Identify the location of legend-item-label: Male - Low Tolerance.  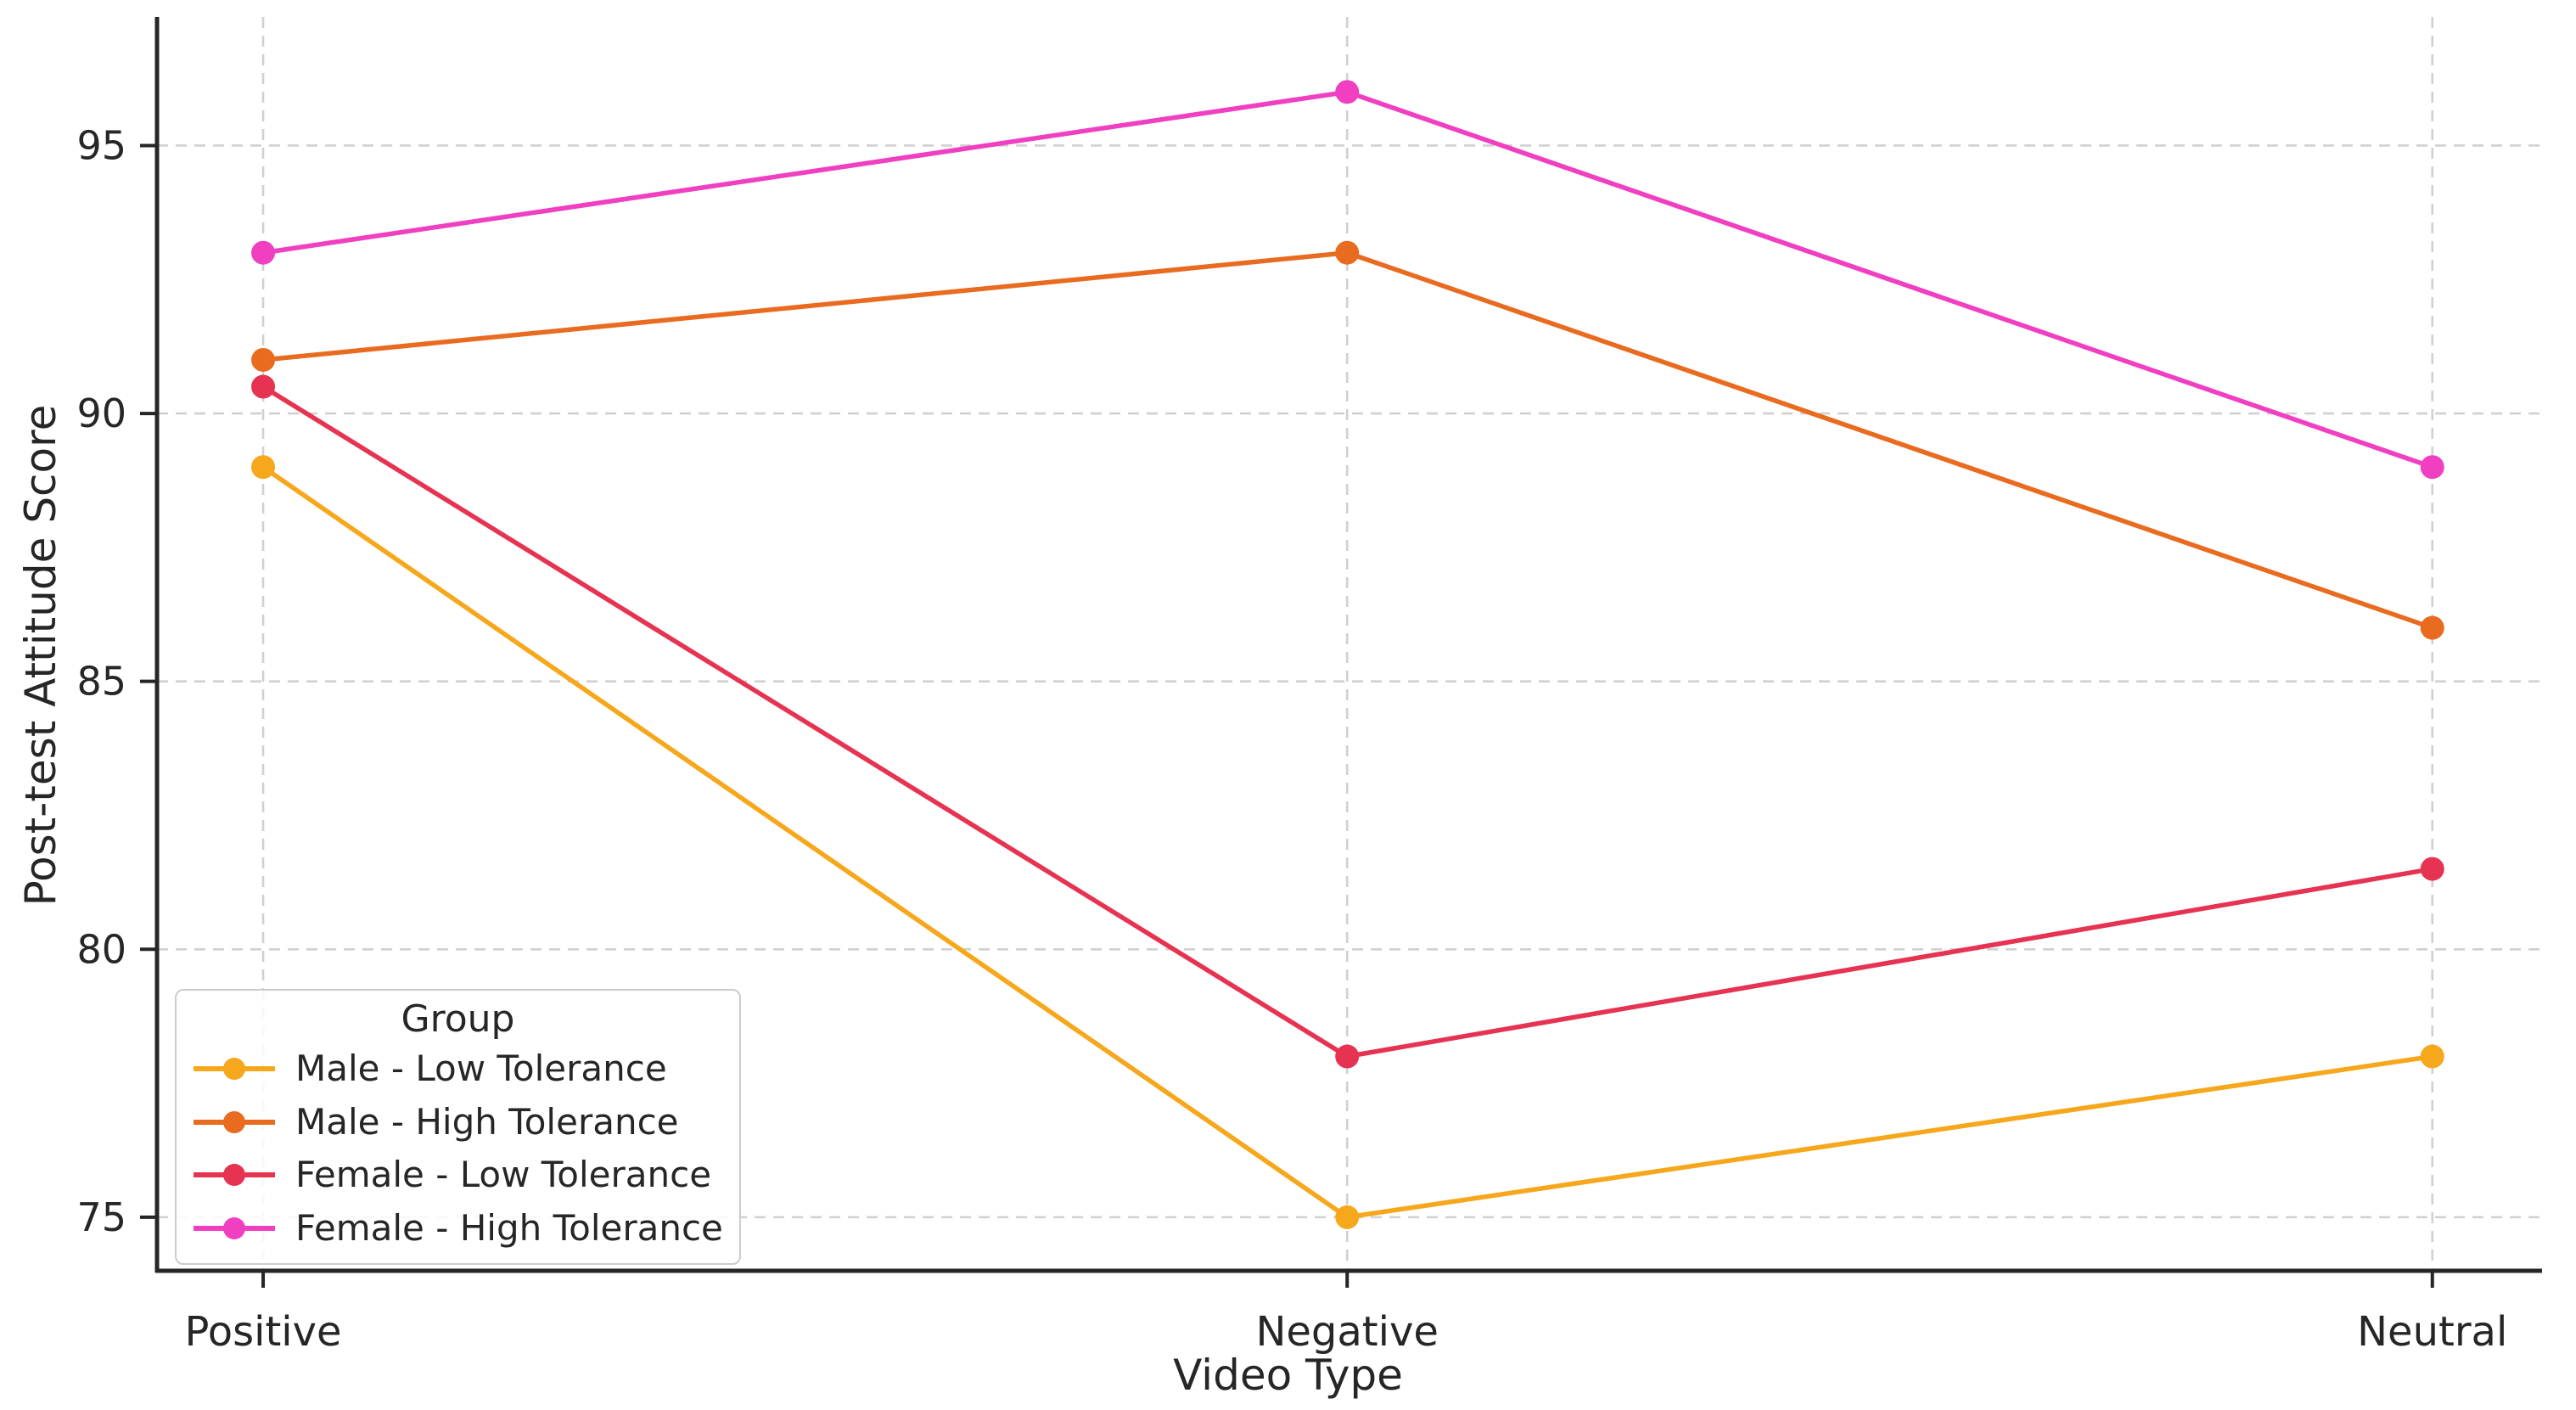
(481, 1069).